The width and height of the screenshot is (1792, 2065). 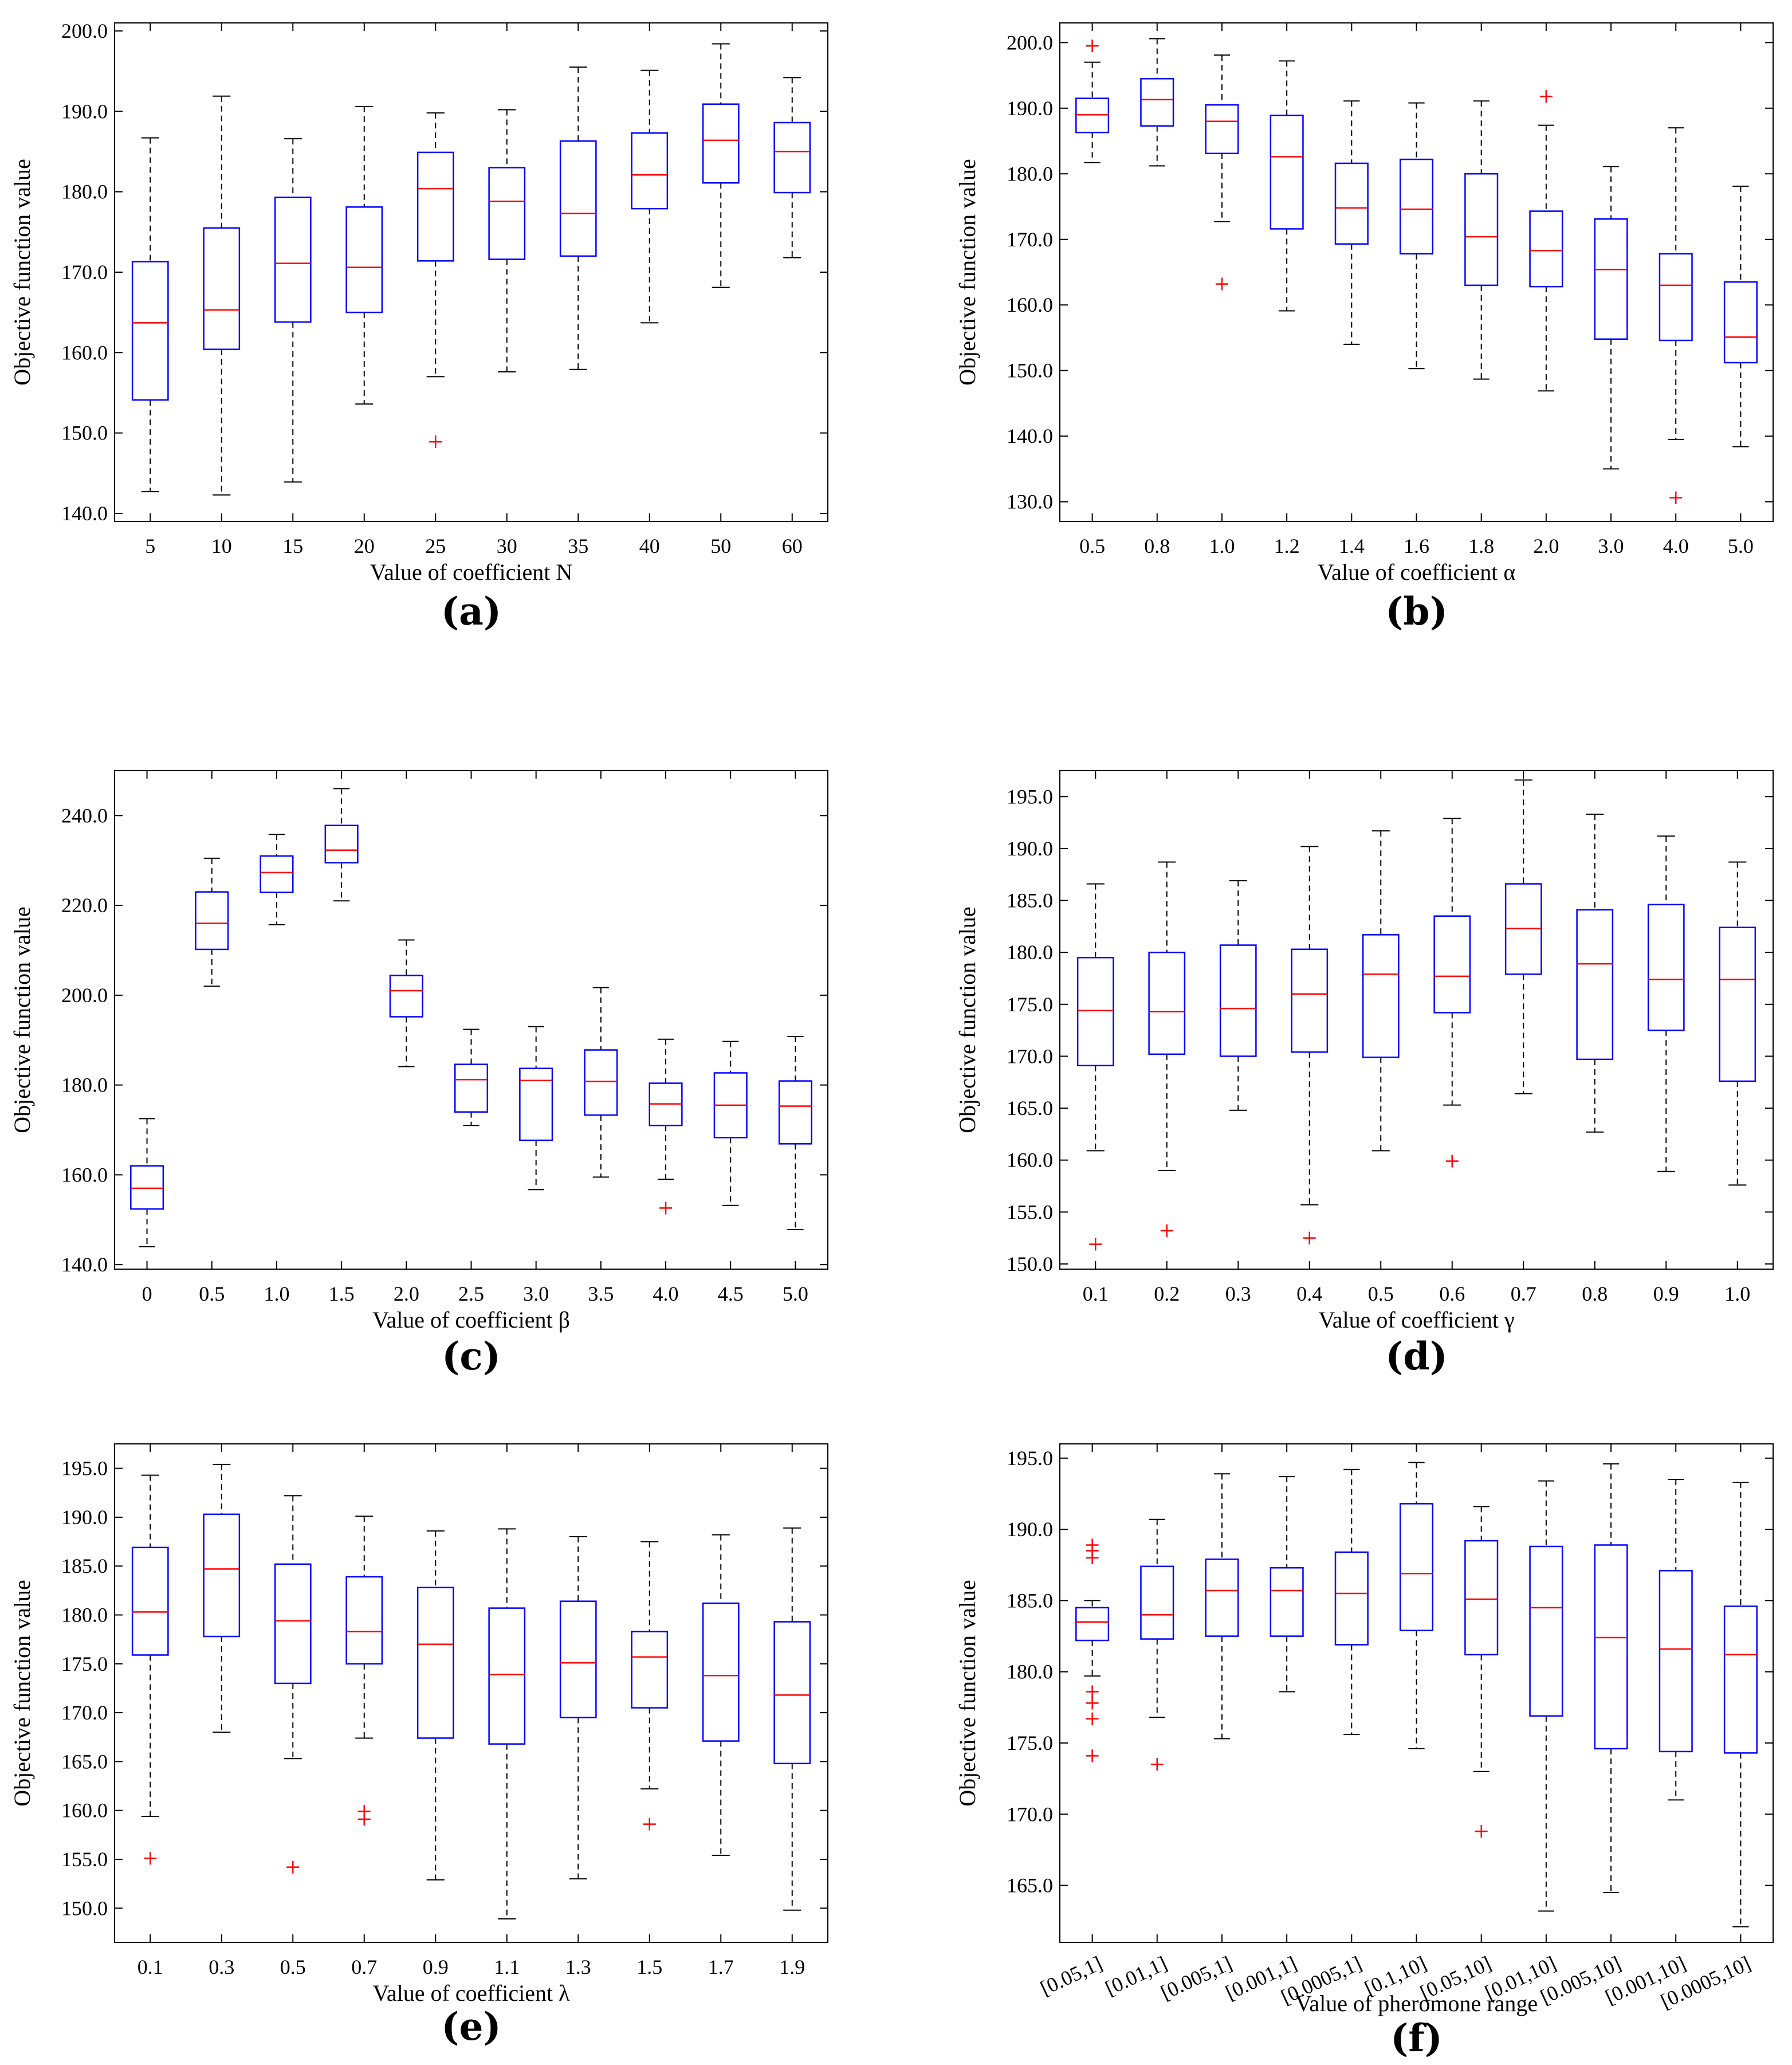 I want to click on box-0.1, so click(x=1095, y=1067).